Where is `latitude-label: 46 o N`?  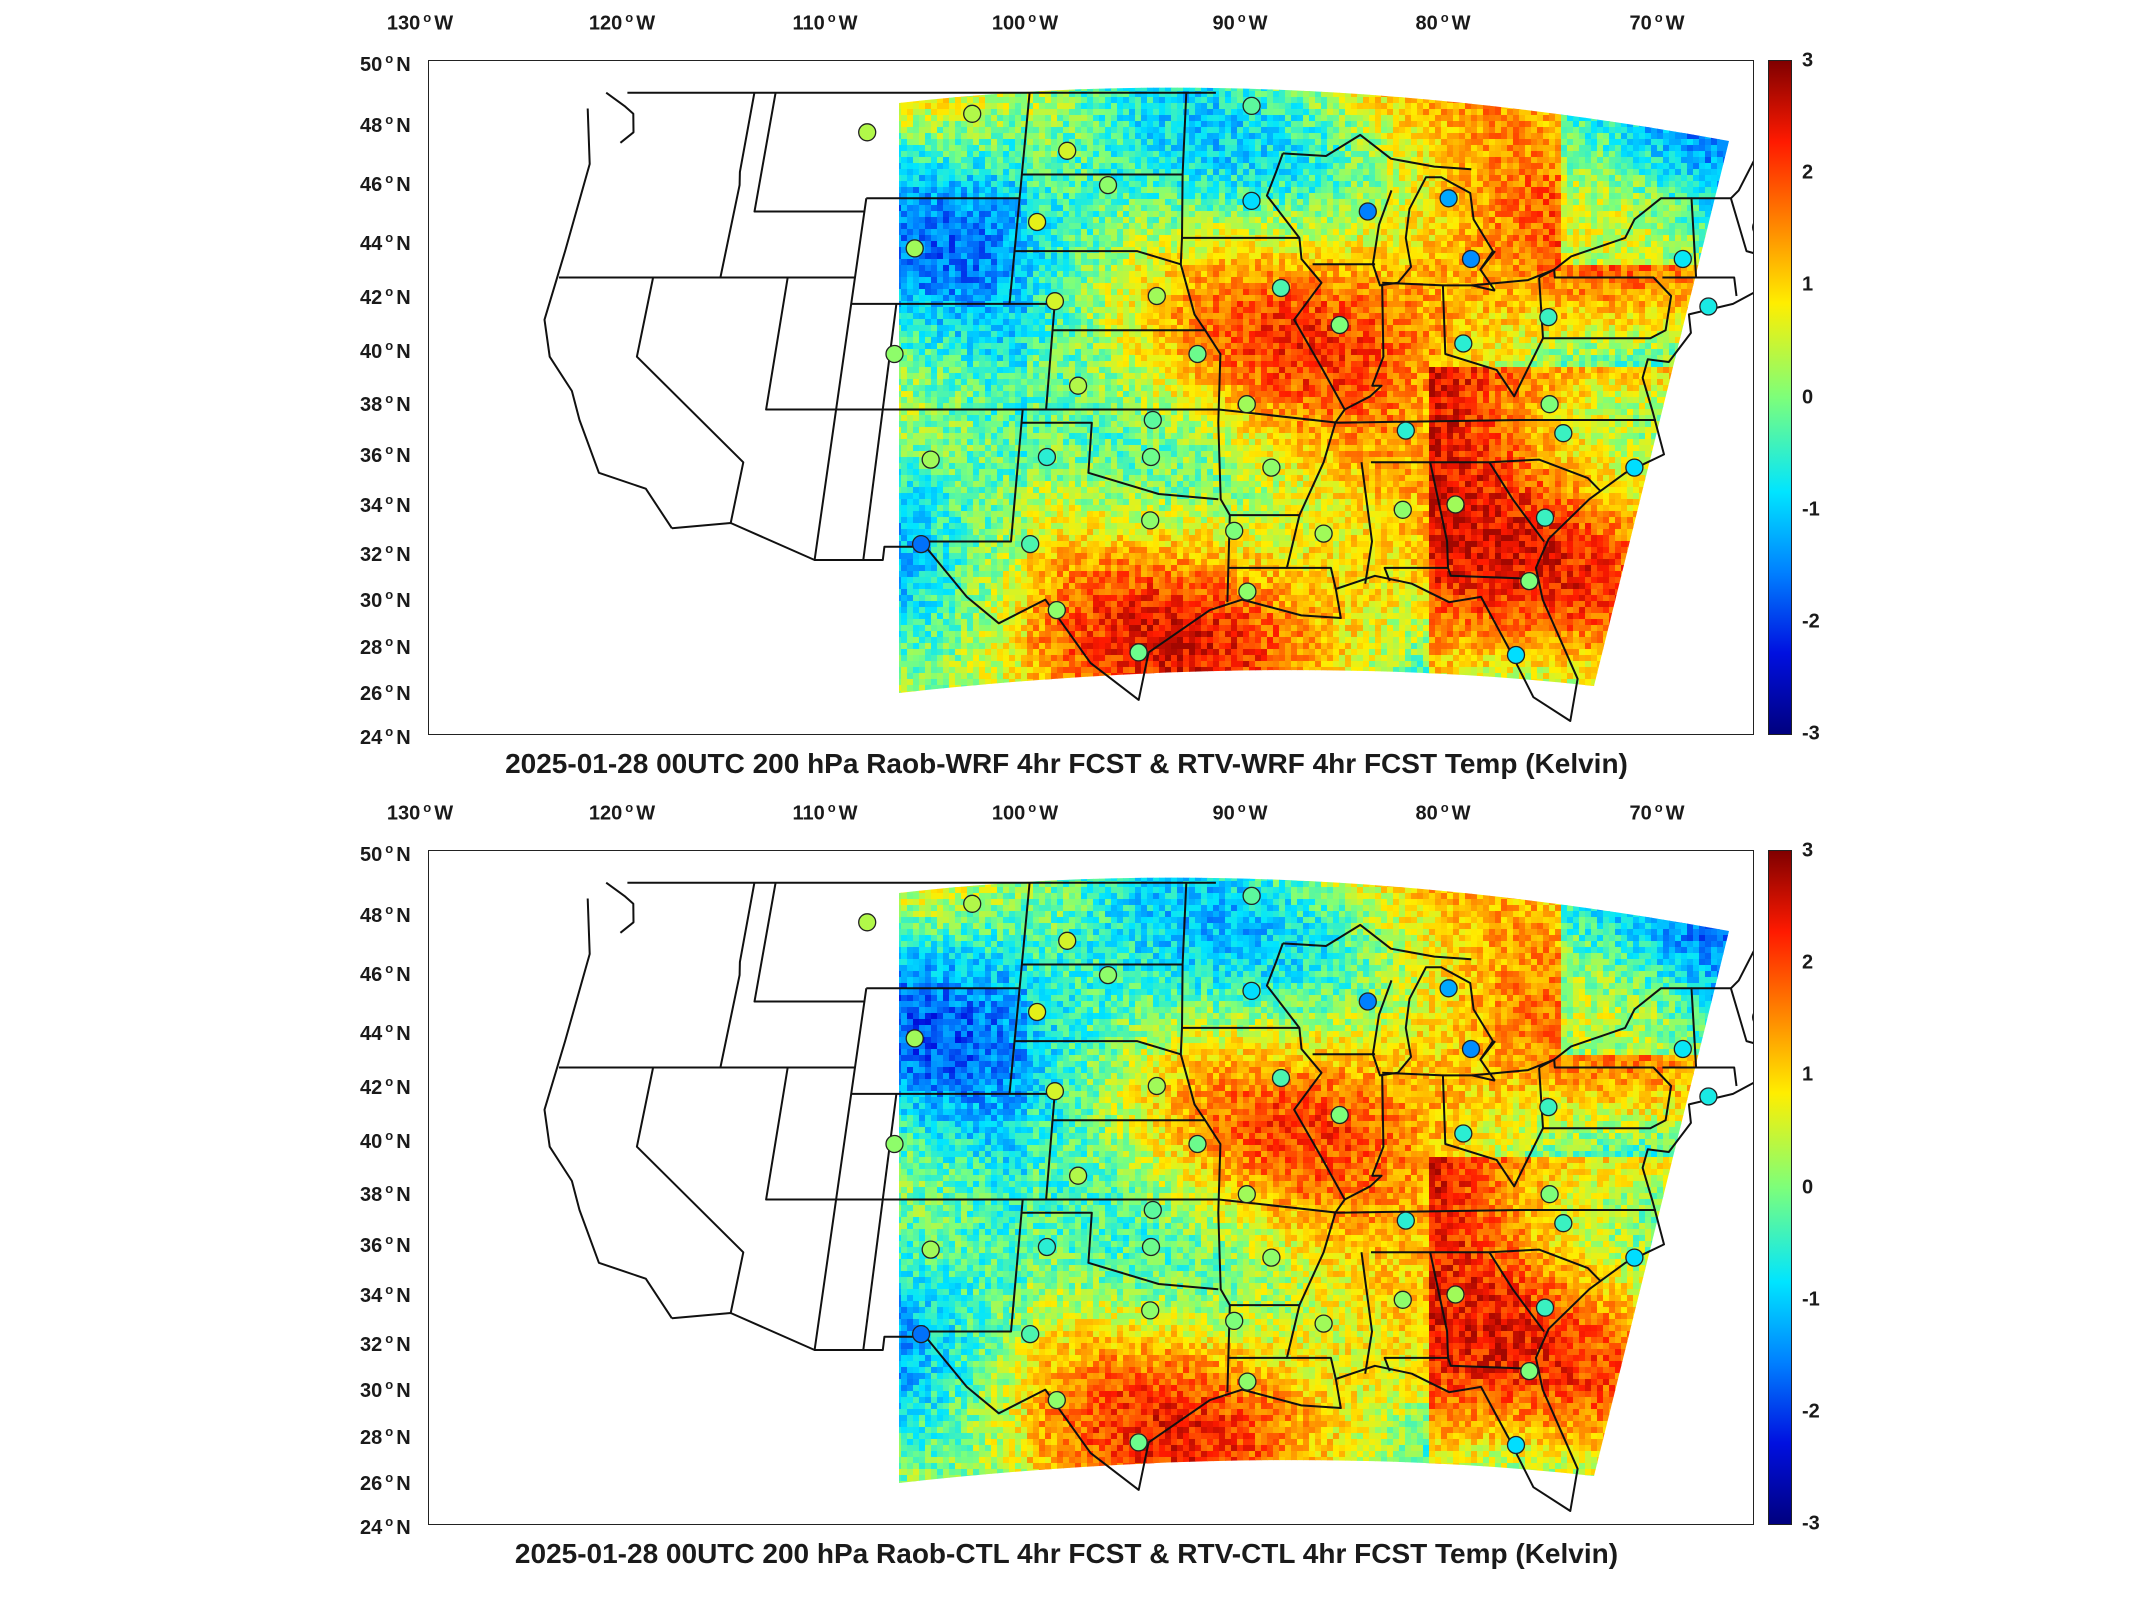 latitude-label: 46 o N is located at coordinates (385, 974).